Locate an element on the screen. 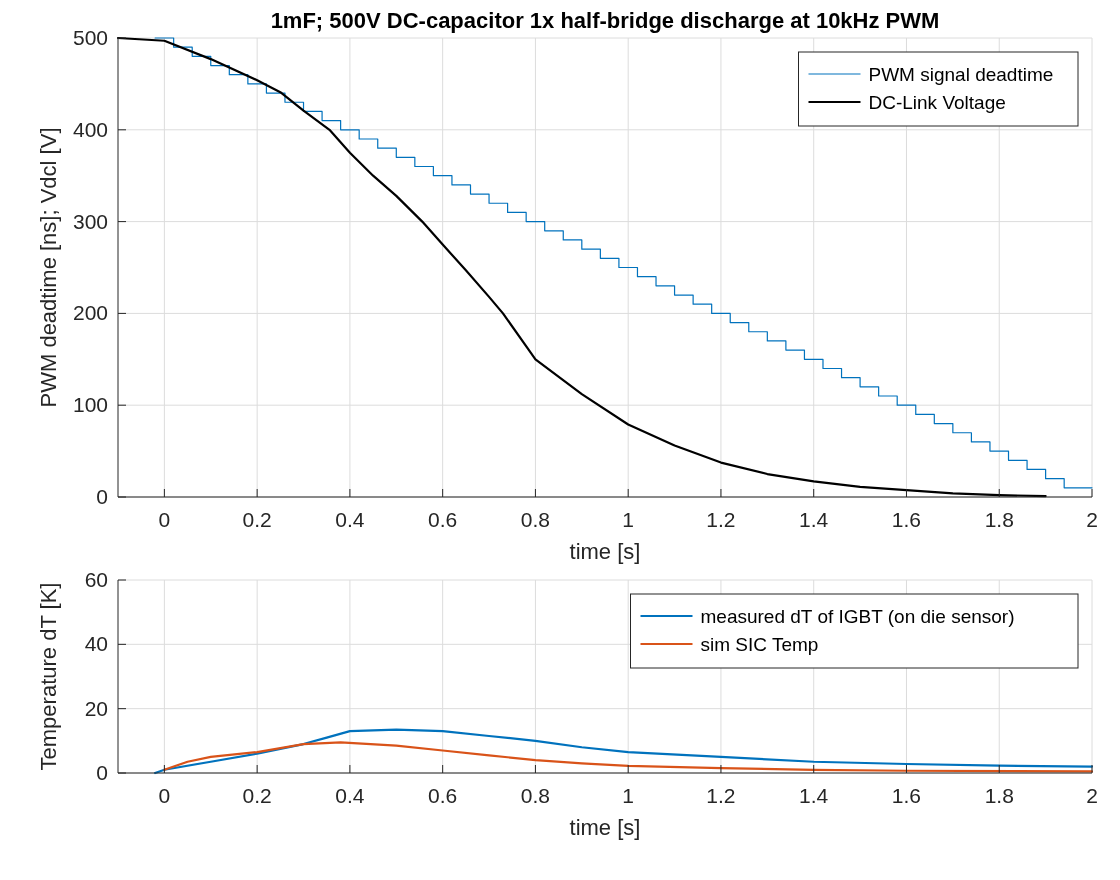 Image resolution: width=1120 pixels, height=880 pixels. legend-label: DC-Link Voltage is located at coordinates (937, 102).